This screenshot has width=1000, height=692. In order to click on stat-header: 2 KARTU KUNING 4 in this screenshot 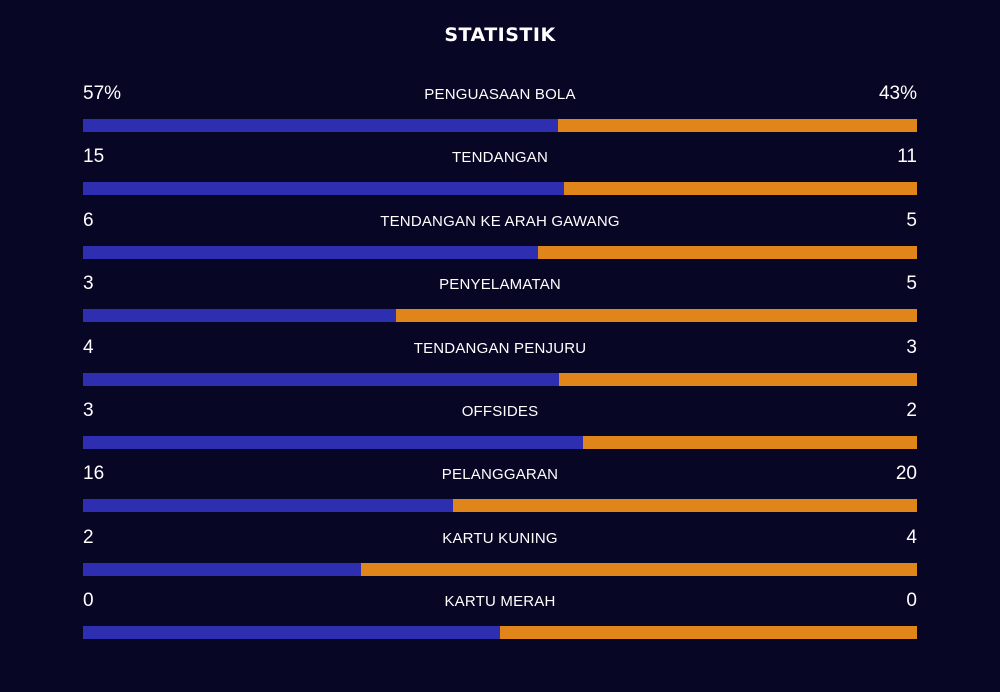, I will do `click(500, 543)`.